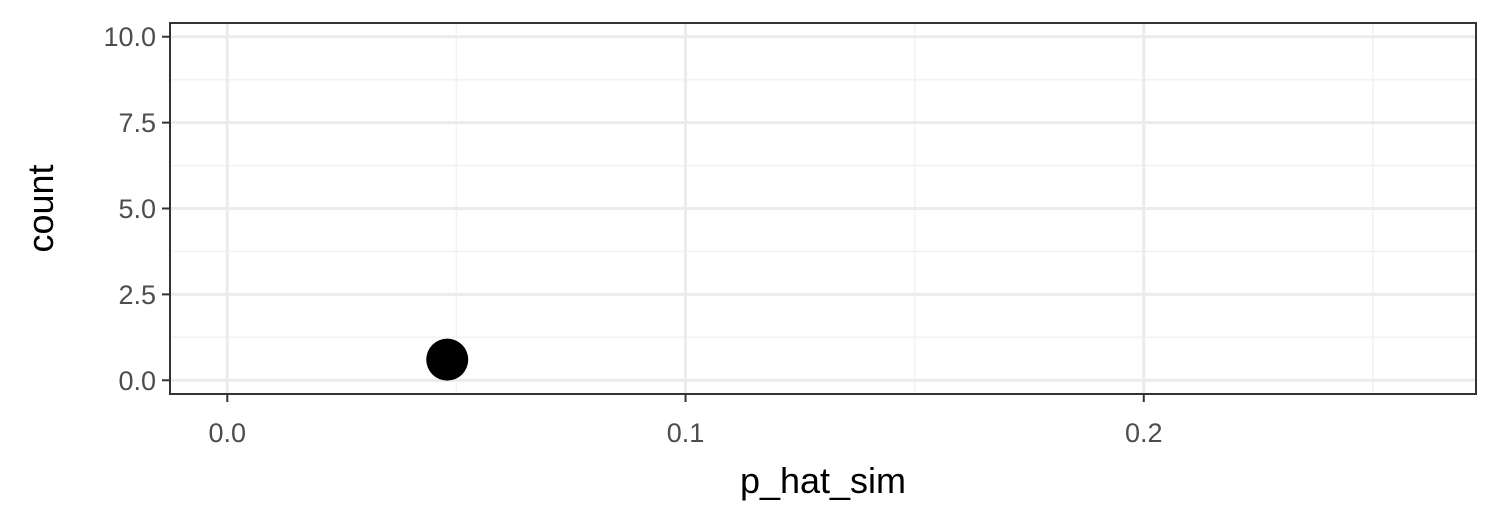 The image size is (1500, 525). I want to click on y-tick-label: 5.0, so click(137, 209).